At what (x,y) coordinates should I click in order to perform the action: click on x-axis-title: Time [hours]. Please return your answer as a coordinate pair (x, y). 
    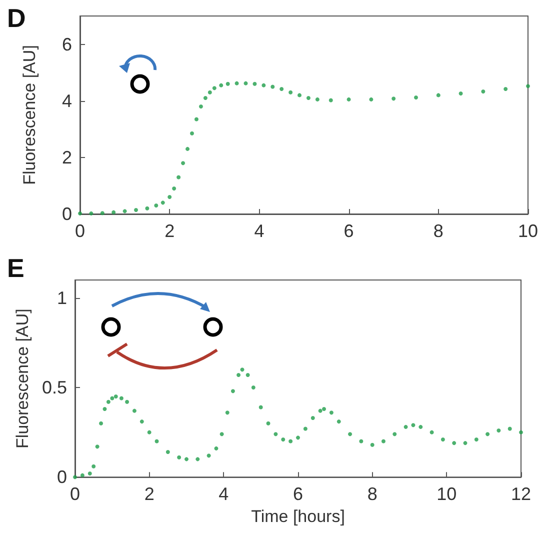
    Looking at the image, I should click on (298, 516).